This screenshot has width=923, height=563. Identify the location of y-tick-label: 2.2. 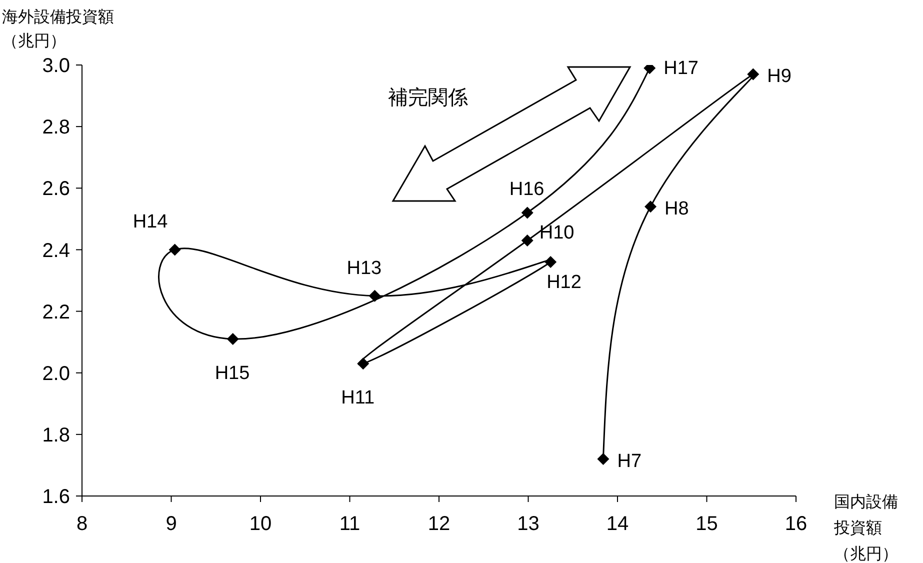
(56, 312).